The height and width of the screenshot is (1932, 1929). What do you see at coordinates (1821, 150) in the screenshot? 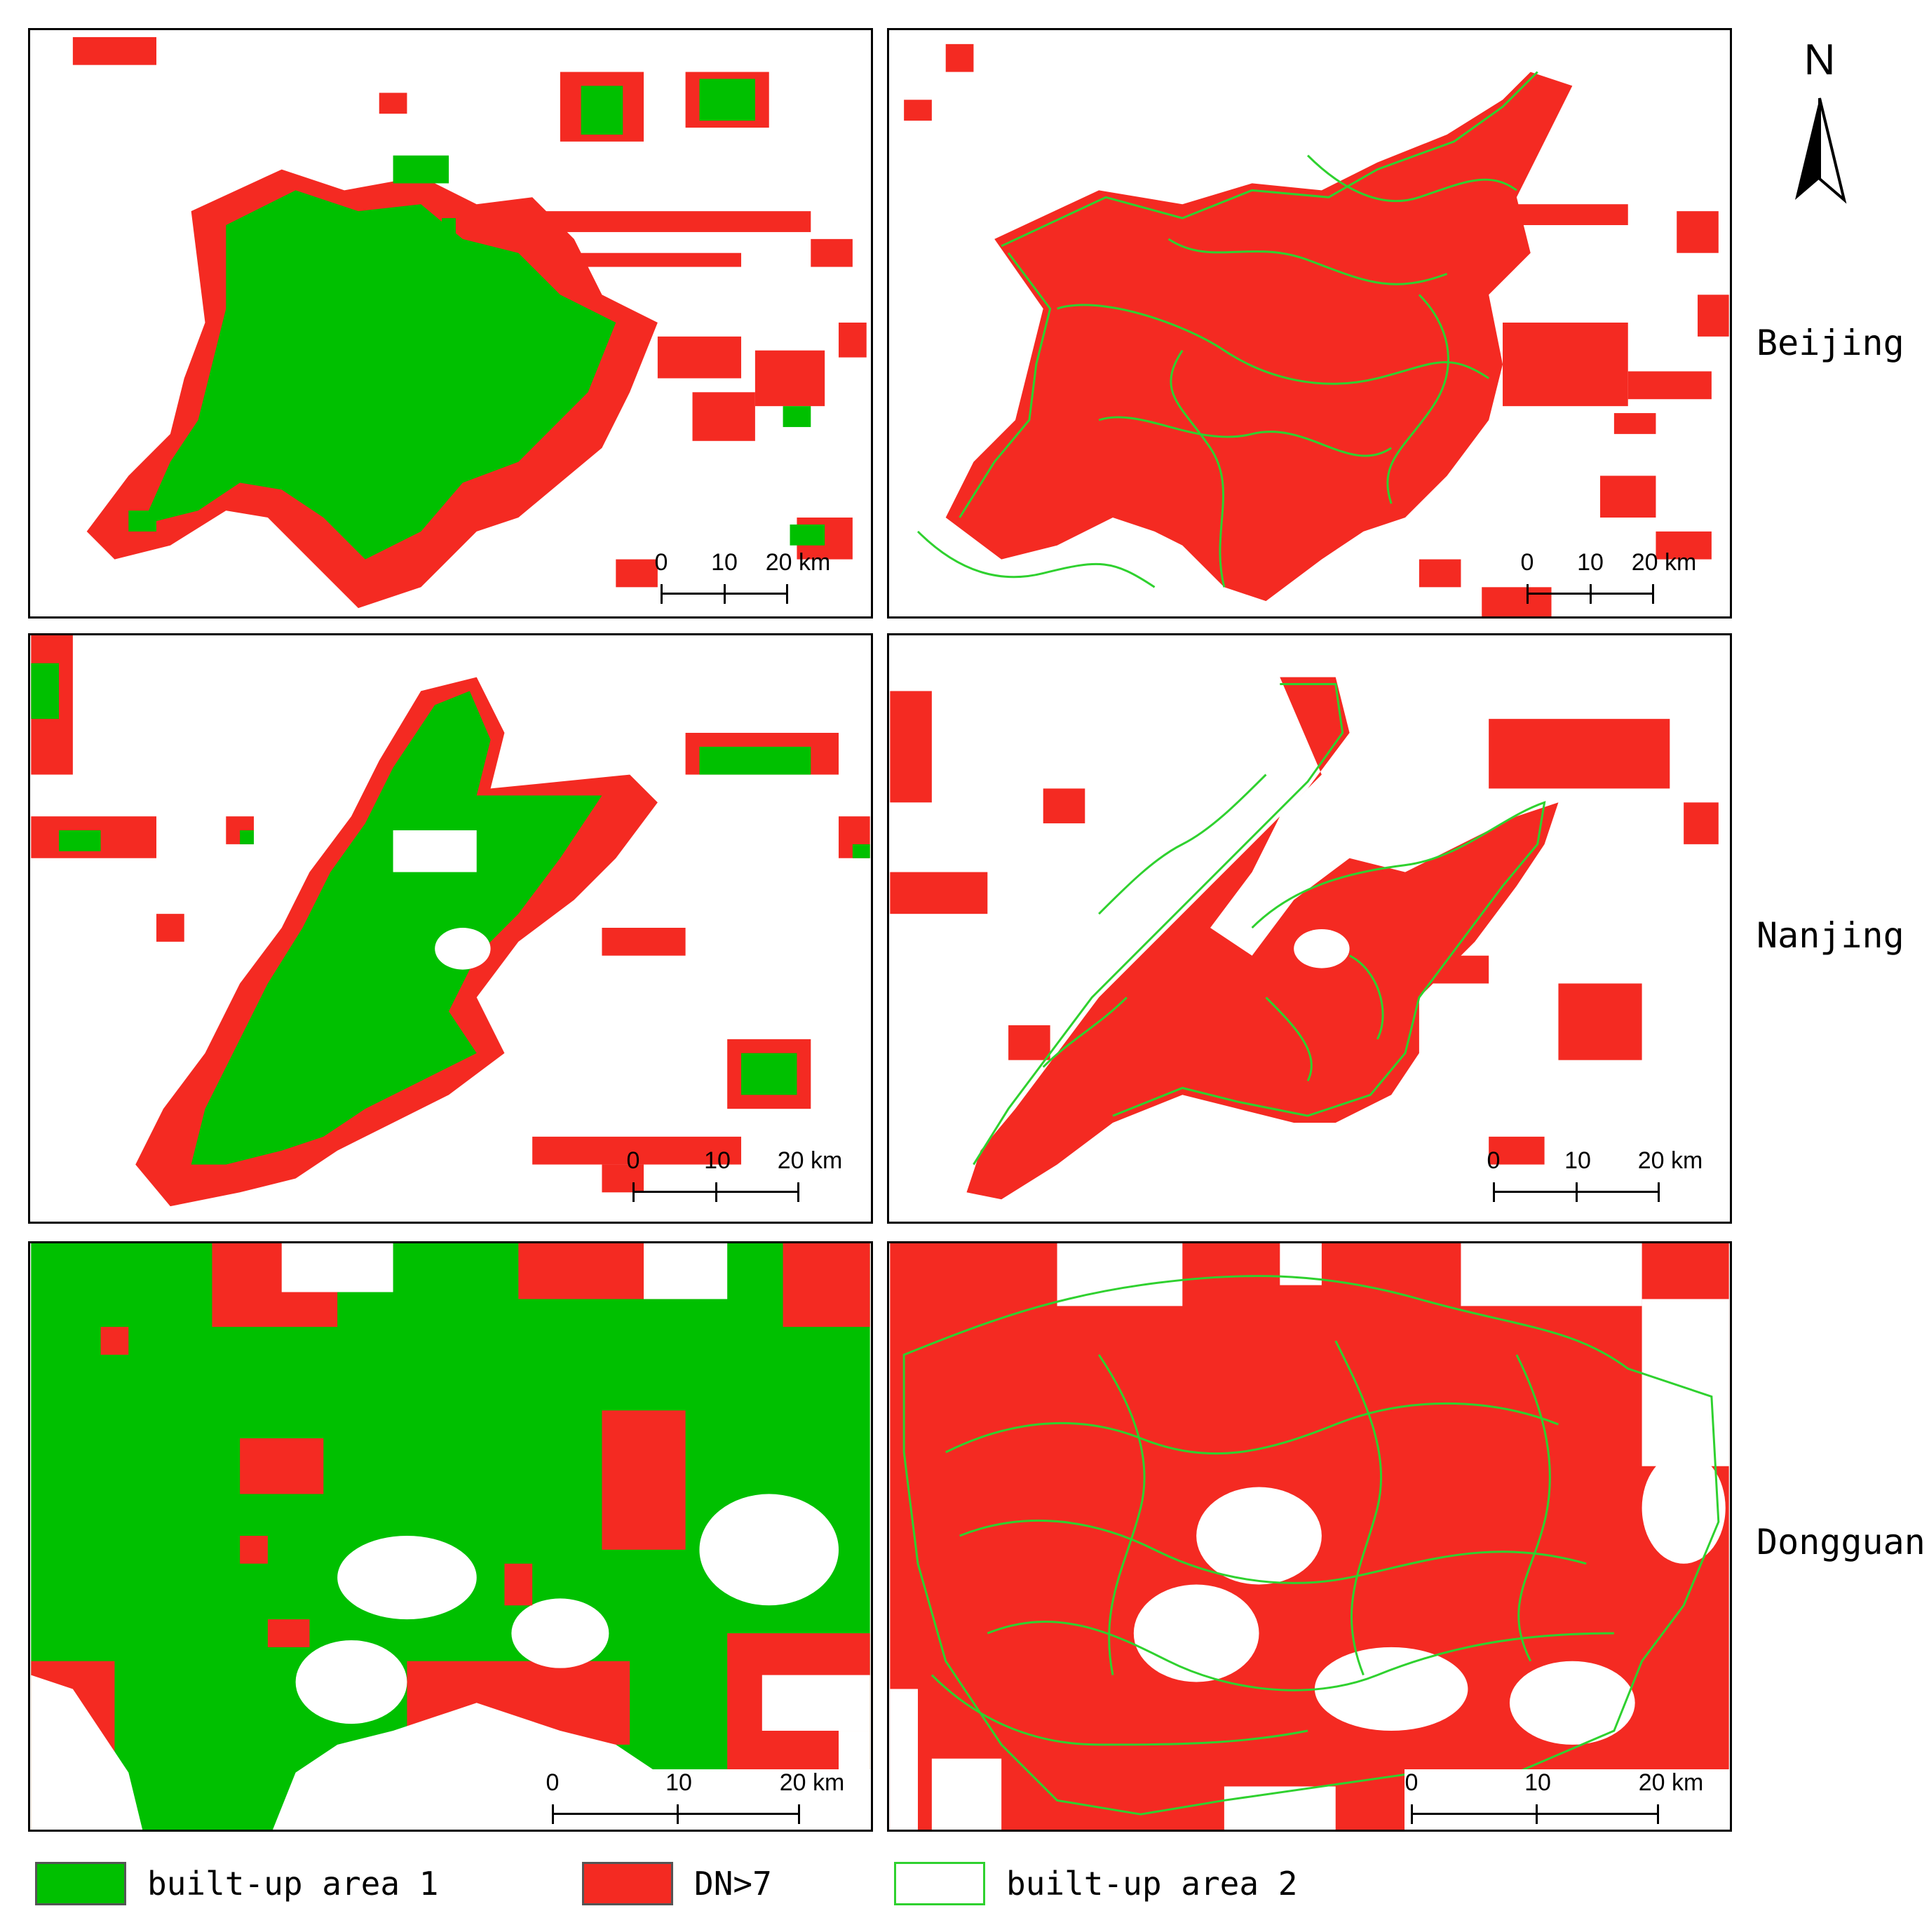
I see `north-arrow-icon` at bounding box center [1821, 150].